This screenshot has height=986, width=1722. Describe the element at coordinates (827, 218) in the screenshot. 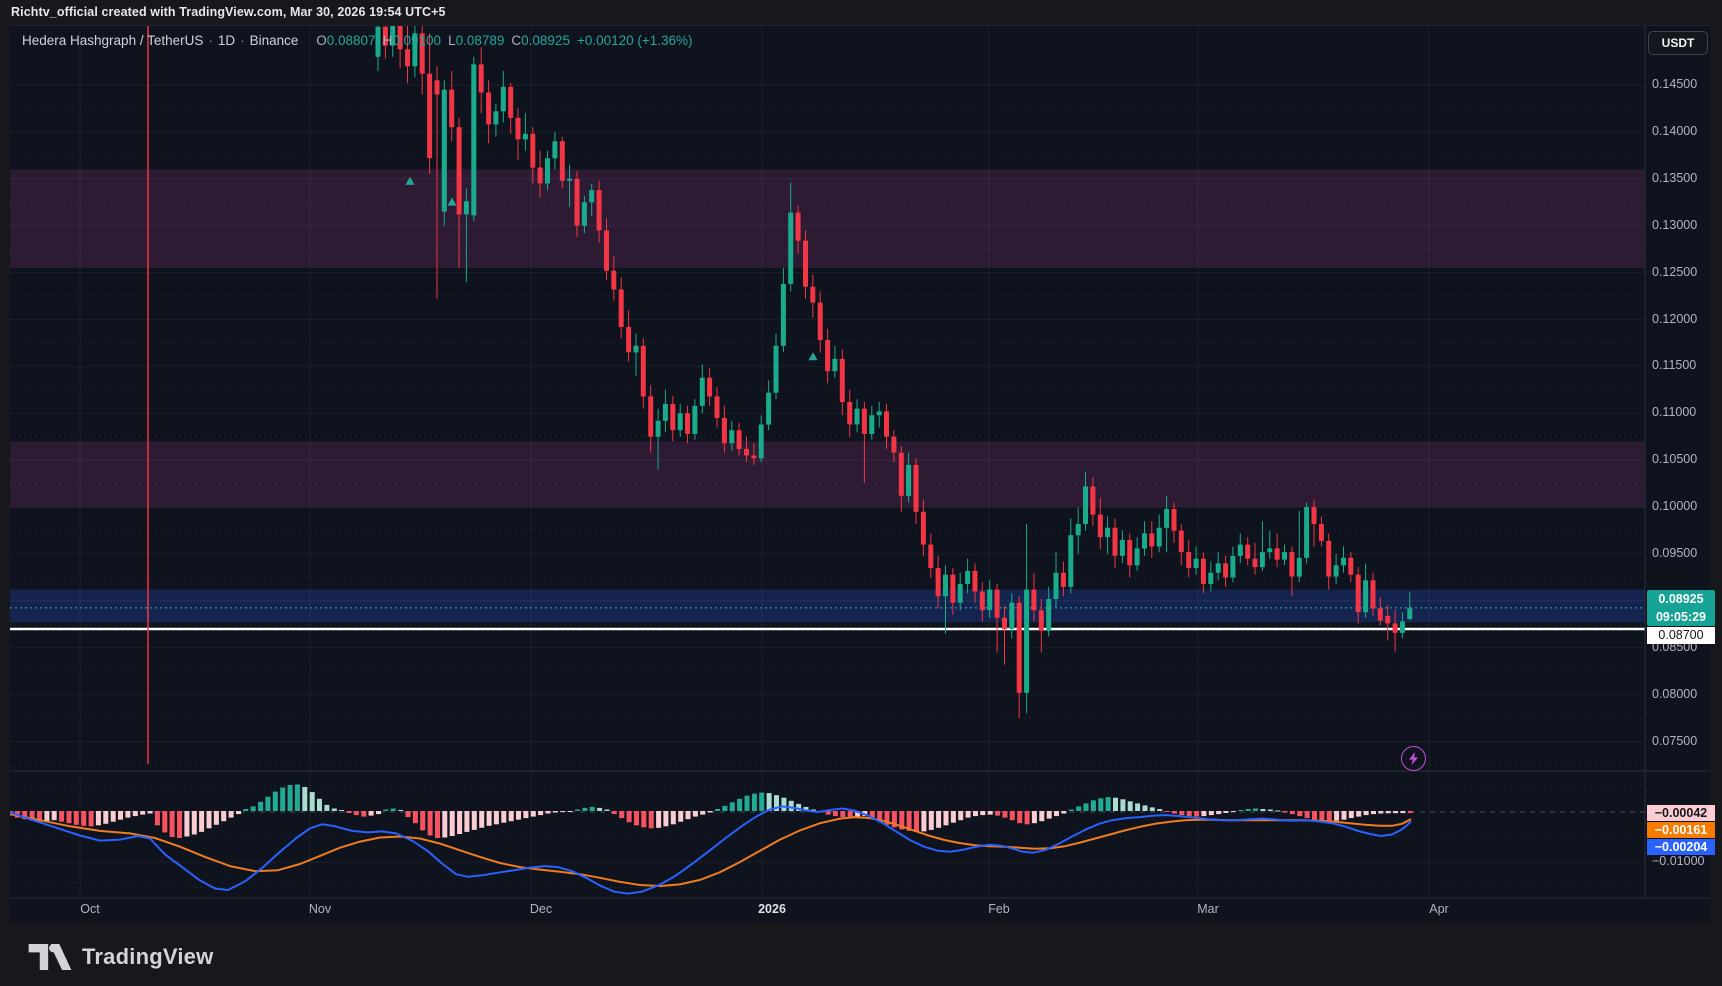

I see `supply-zone-upper` at that location.